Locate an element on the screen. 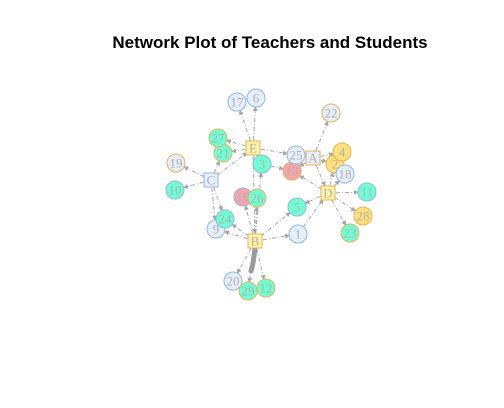  node-16: 16 is located at coordinates (243, 197).